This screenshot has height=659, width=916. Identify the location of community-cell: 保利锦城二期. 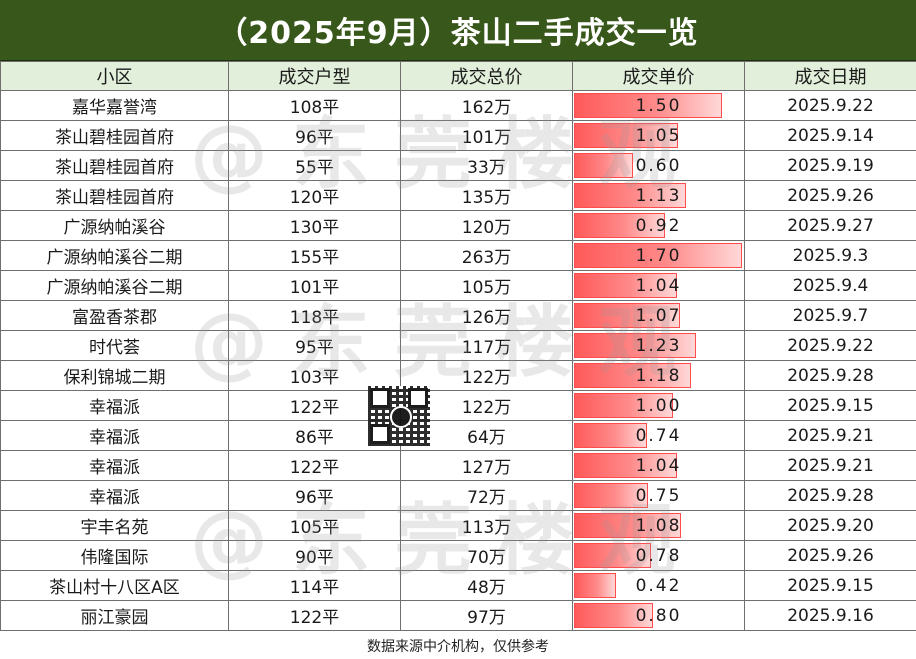
(114, 375).